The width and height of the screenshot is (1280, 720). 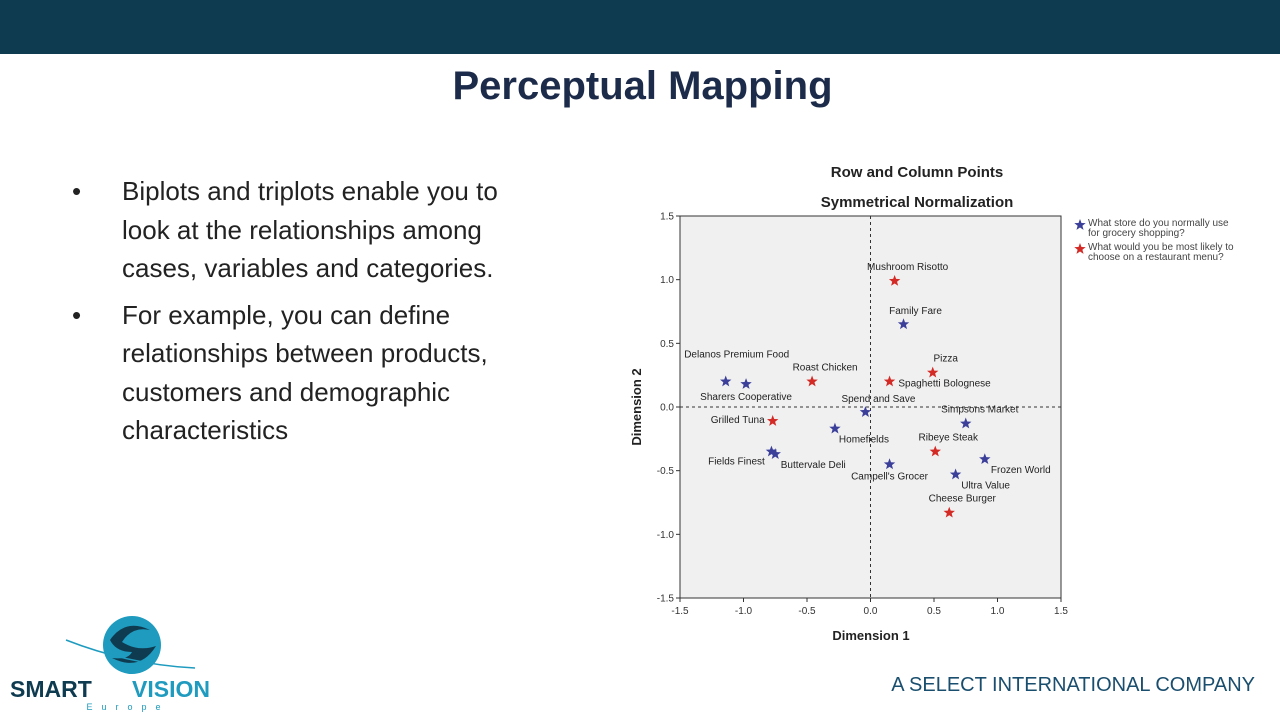 What do you see at coordinates (825, 368) in the screenshot?
I see `point-label: Roast Chicken` at bounding box center [825, 368].